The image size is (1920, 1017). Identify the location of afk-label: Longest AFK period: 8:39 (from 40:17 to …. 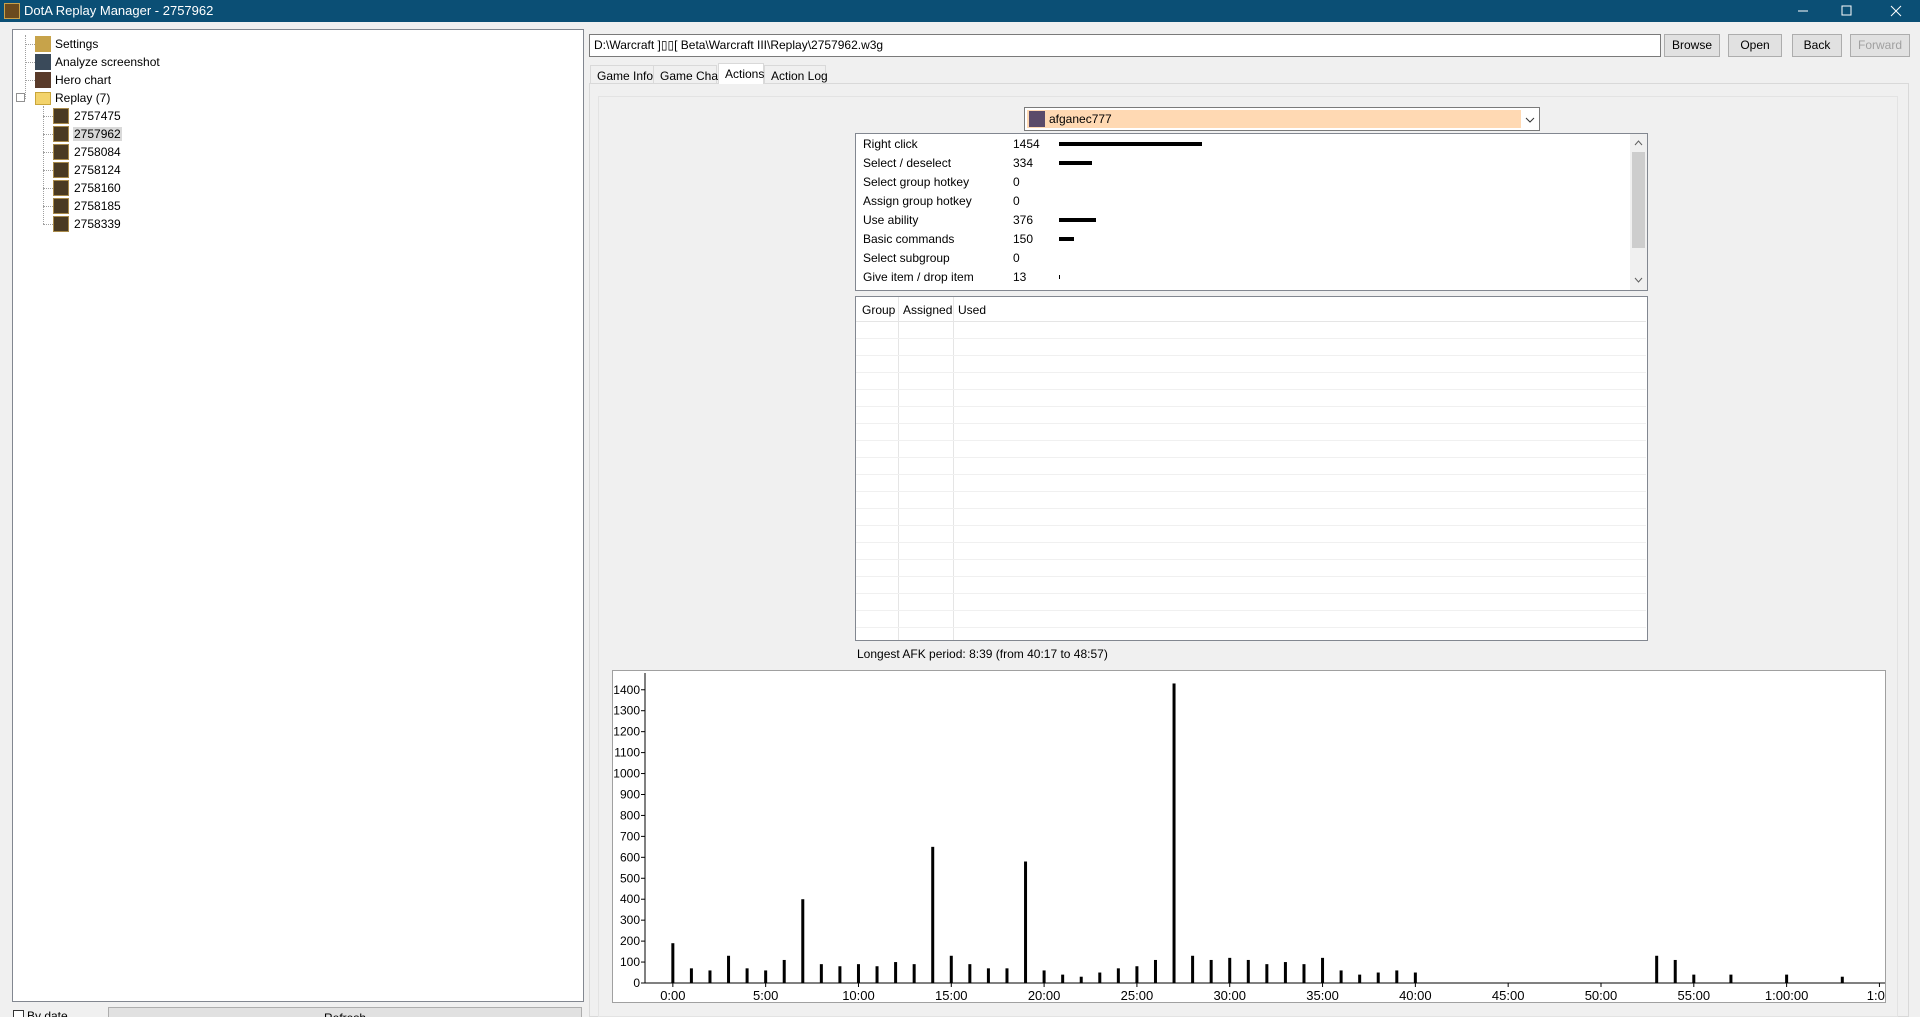
(982, 654).